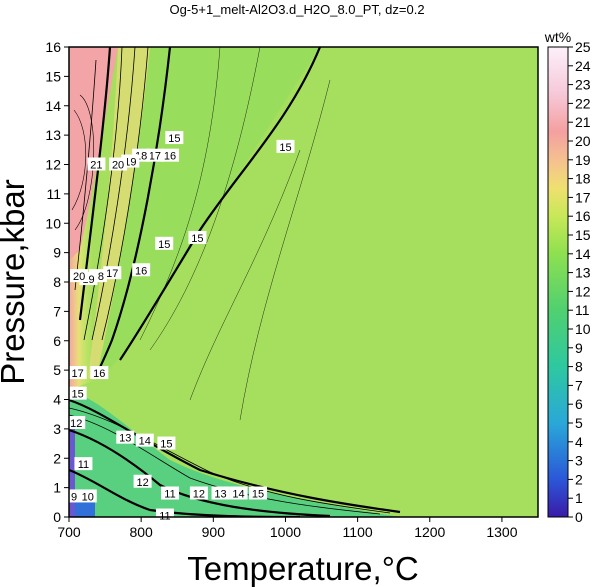  Describe the element at coordinates (579, 367) in the screenshot. I see `colorbar-tick-label: 8` at that location.